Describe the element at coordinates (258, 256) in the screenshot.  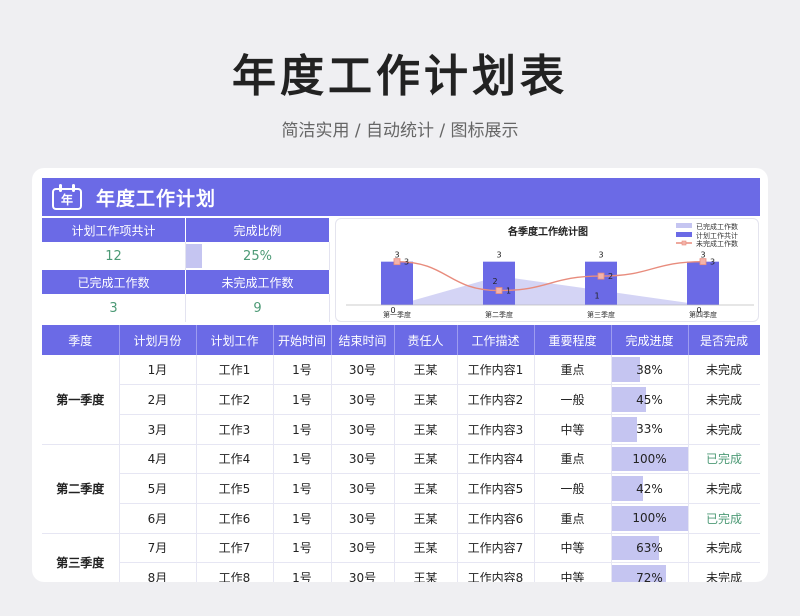
I see `ratio-value: 25%` at that location.